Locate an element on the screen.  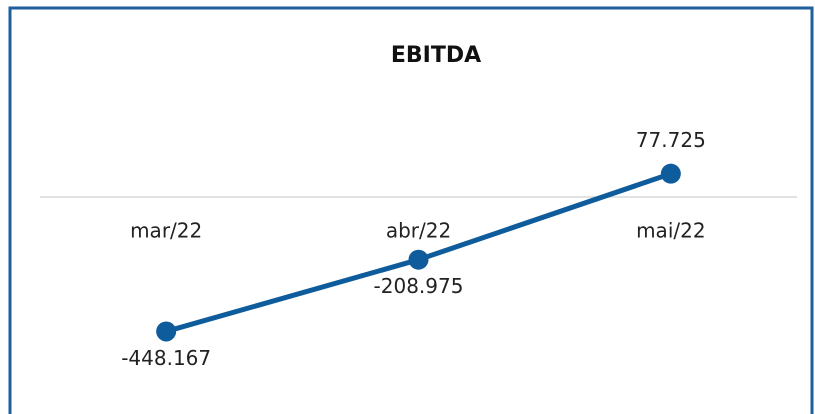
data-label: 77.725 is located at coordinates (671, 140).